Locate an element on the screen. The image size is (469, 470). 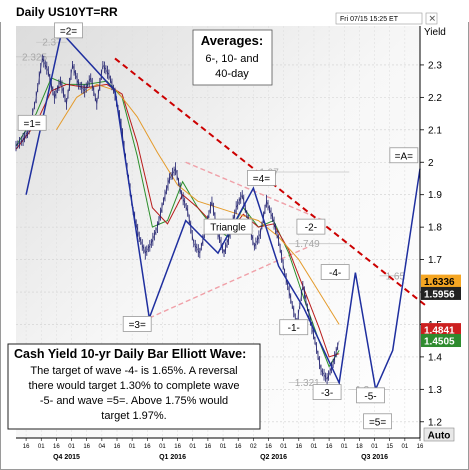
x-tick-label: 18 is located at coordinates (359, 447).